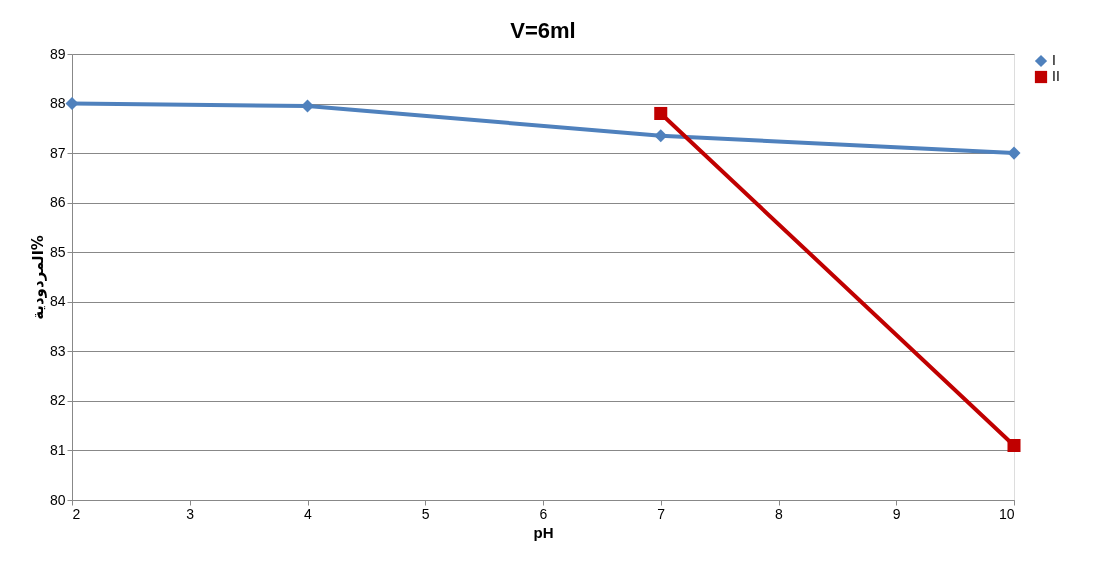  I want to click on legend-label: I, so click(1054, 60).